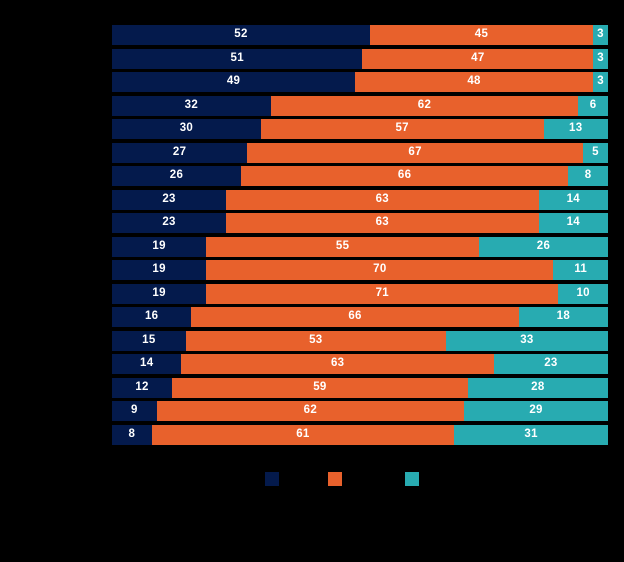 The image size is (624, 562). I want to click on bar-segment-teal: 31, so click(531, 434).